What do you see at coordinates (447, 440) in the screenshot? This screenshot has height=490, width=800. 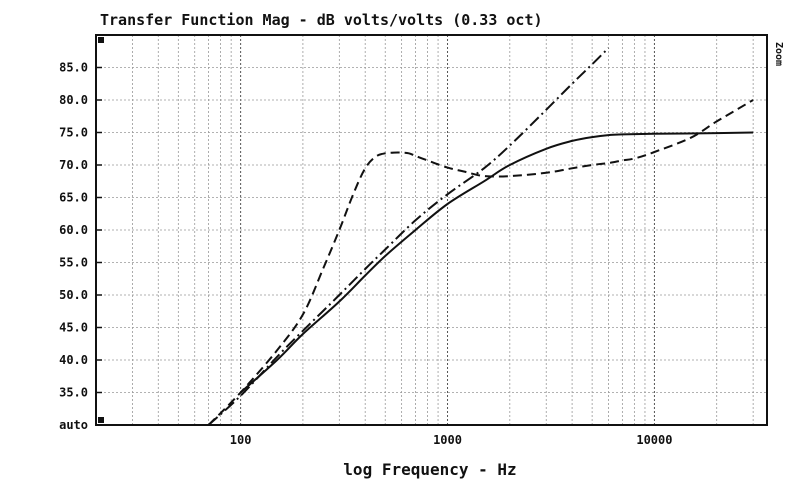 I see `x-tick-label: 1000` at bounding box center [447, 440].